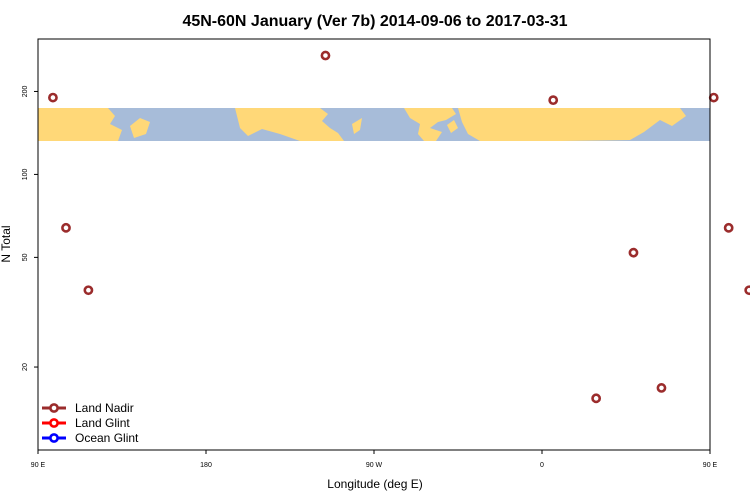 This screenshot has width=750, height=500. I want to click on x-axis: 90 E 180 90 W 0 90 E, so click(374, 459).